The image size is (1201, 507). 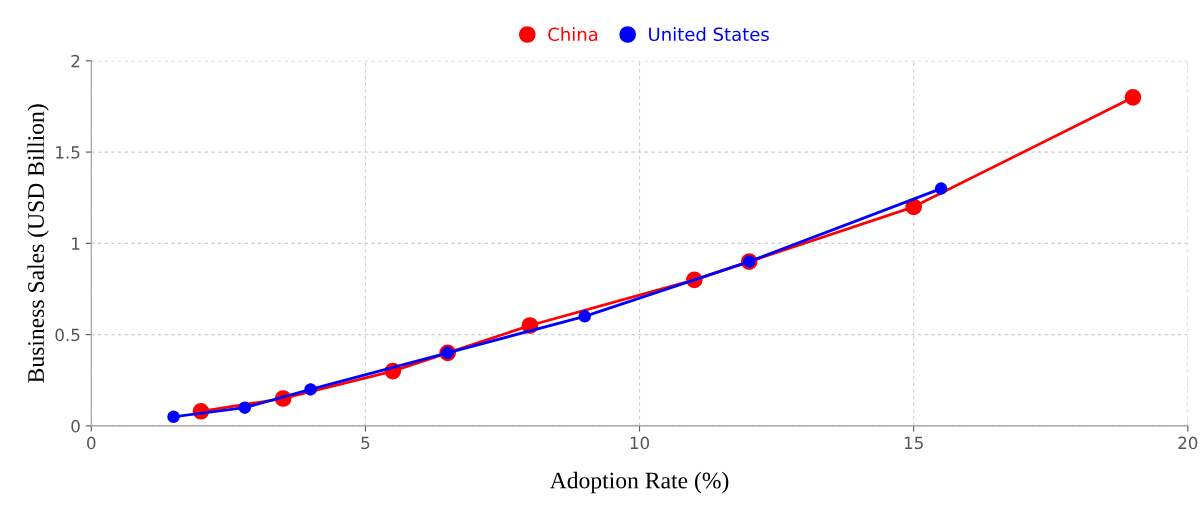 I want to click on x-tick-label: 15, so click(x=913, y=443).